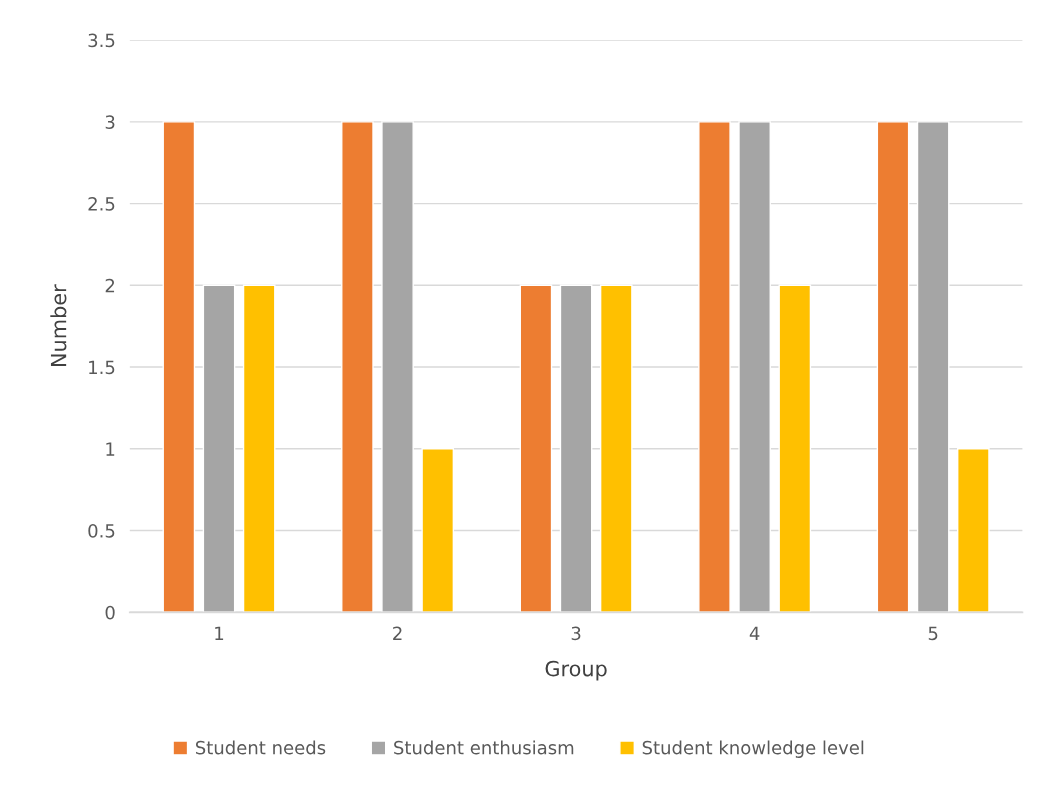  I want to click on y-tick-label: 0.5, so click(101, 531).